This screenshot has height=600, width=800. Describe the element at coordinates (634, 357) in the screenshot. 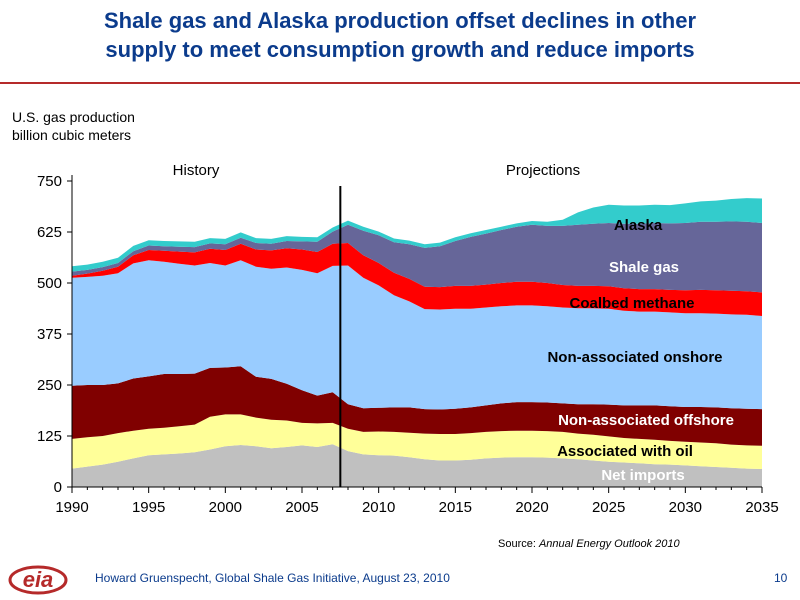

I see `series-label-nonassociated-onshore: Non-associated onshore` at that location.